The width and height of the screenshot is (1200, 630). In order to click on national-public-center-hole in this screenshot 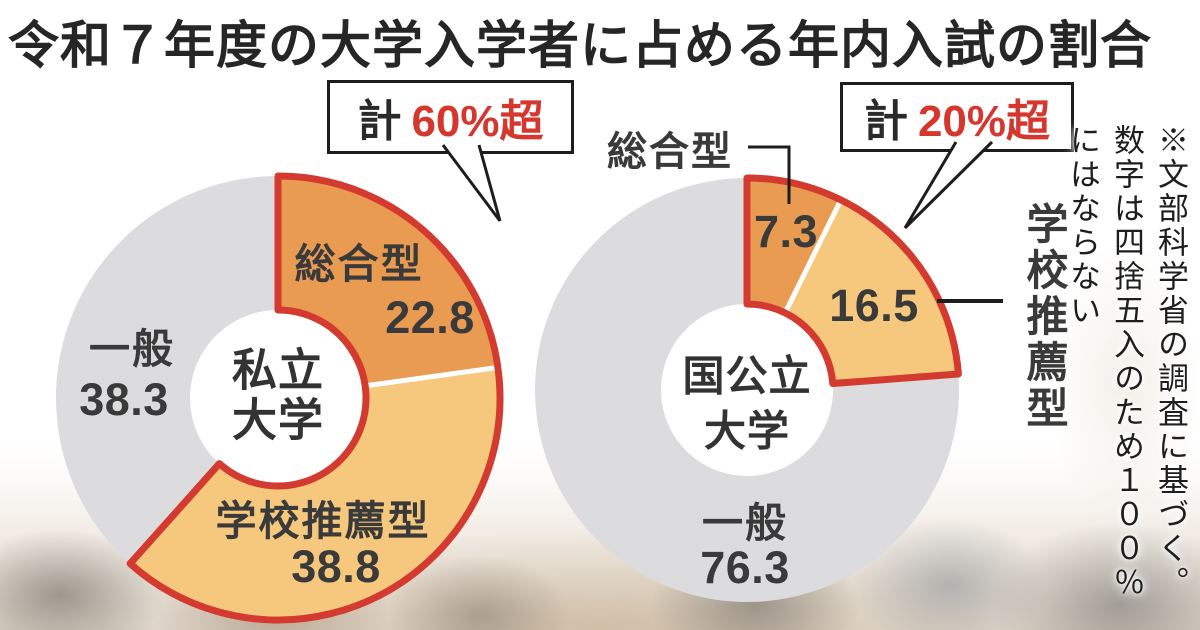, I will do `click(747, 390)`.